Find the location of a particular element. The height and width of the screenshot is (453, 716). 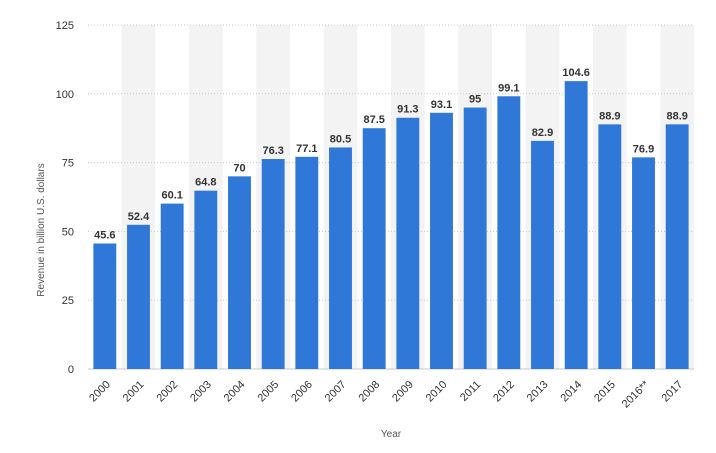

data-label: 77.1 is located at coordinates (306, 149).